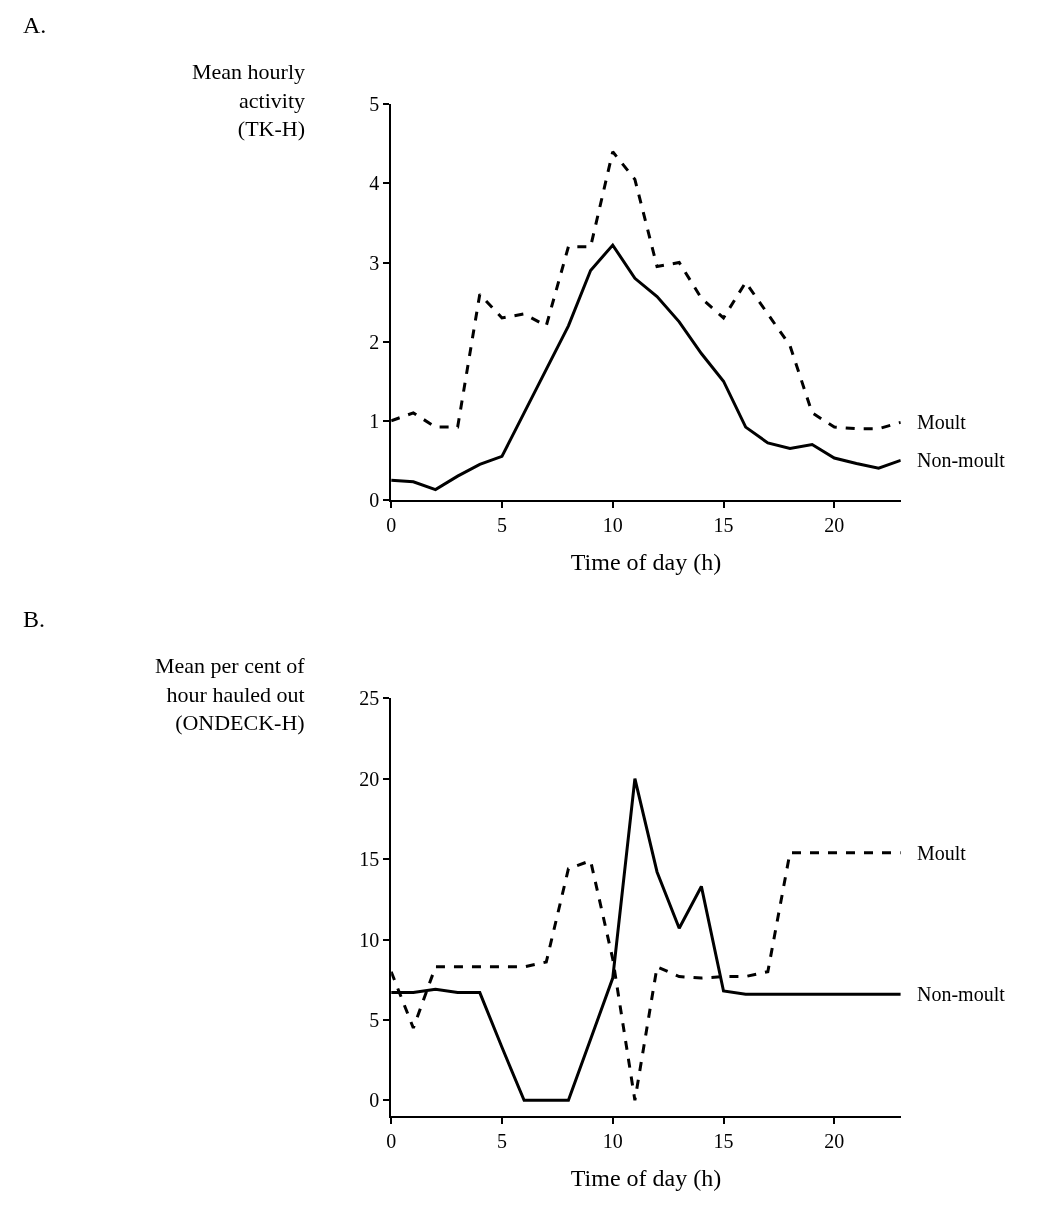 The image size is (1063, 1206). I want to click on y-tick-label: 2, so click(374, 341).